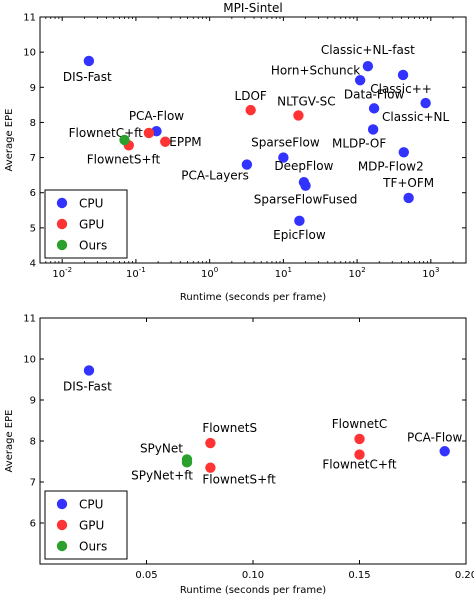 This screenshot has height=597, width=474. Describe the element at coordinates (162, 475) in the screenshot. I see `point-label: SPyNet+ft` at that location.